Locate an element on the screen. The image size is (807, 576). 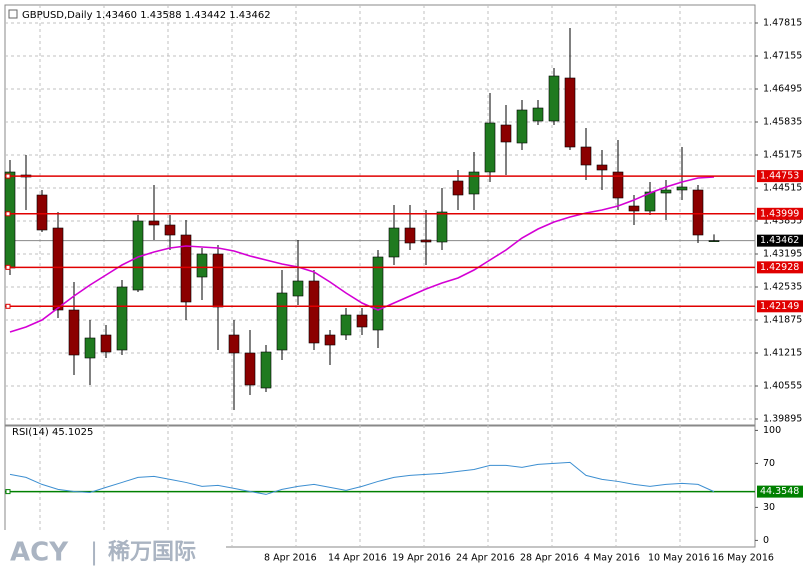
level-label: 1.44753 is located at coordinates (779, 176).